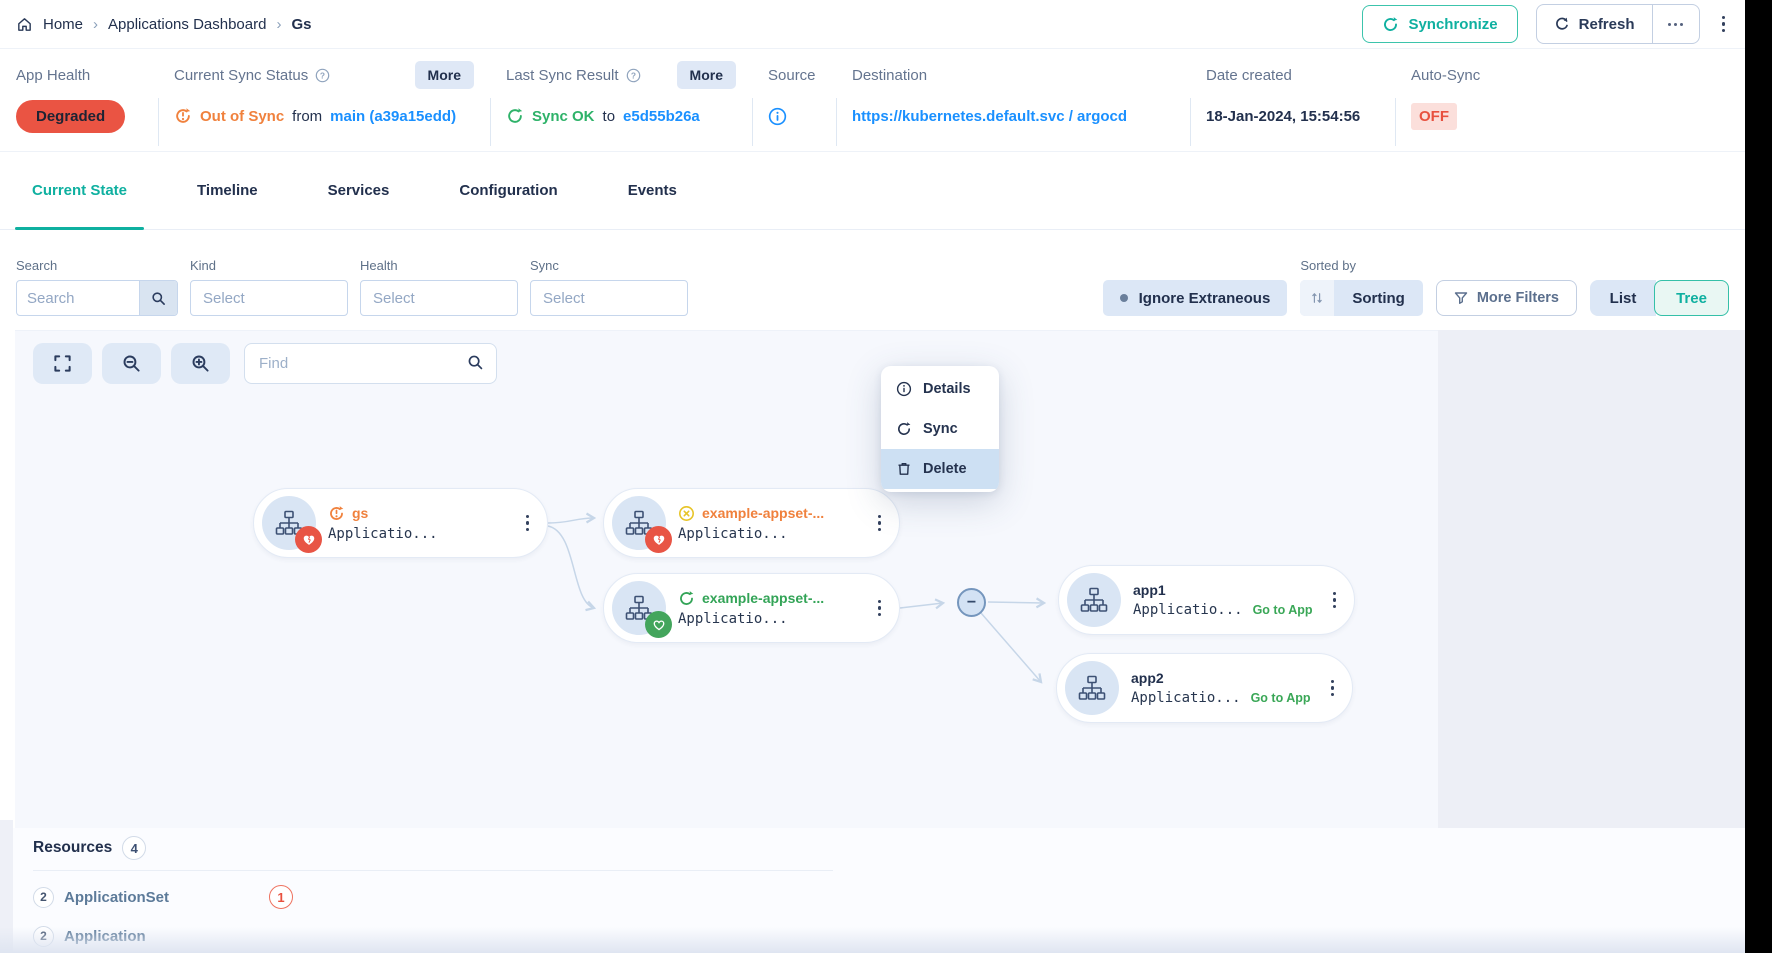  I want to click on resource-row-application: 2 Application, so click(889, 936).